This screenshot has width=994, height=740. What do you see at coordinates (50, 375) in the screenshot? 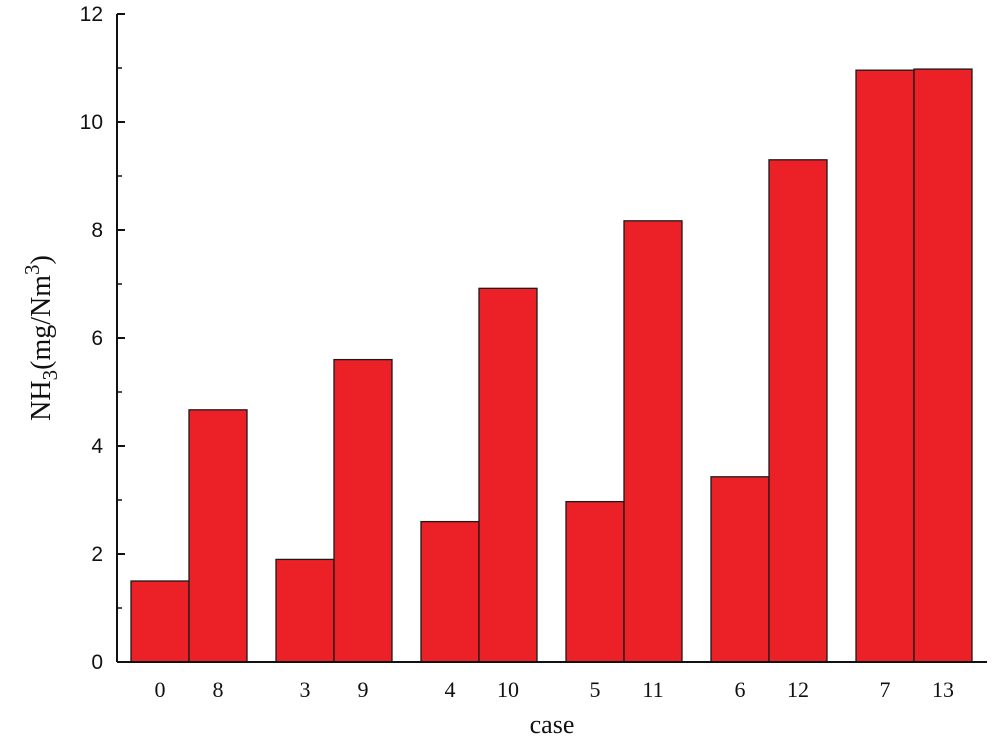
I see `y-axis-label-subscript: 3` at bounding box center [50, 375].